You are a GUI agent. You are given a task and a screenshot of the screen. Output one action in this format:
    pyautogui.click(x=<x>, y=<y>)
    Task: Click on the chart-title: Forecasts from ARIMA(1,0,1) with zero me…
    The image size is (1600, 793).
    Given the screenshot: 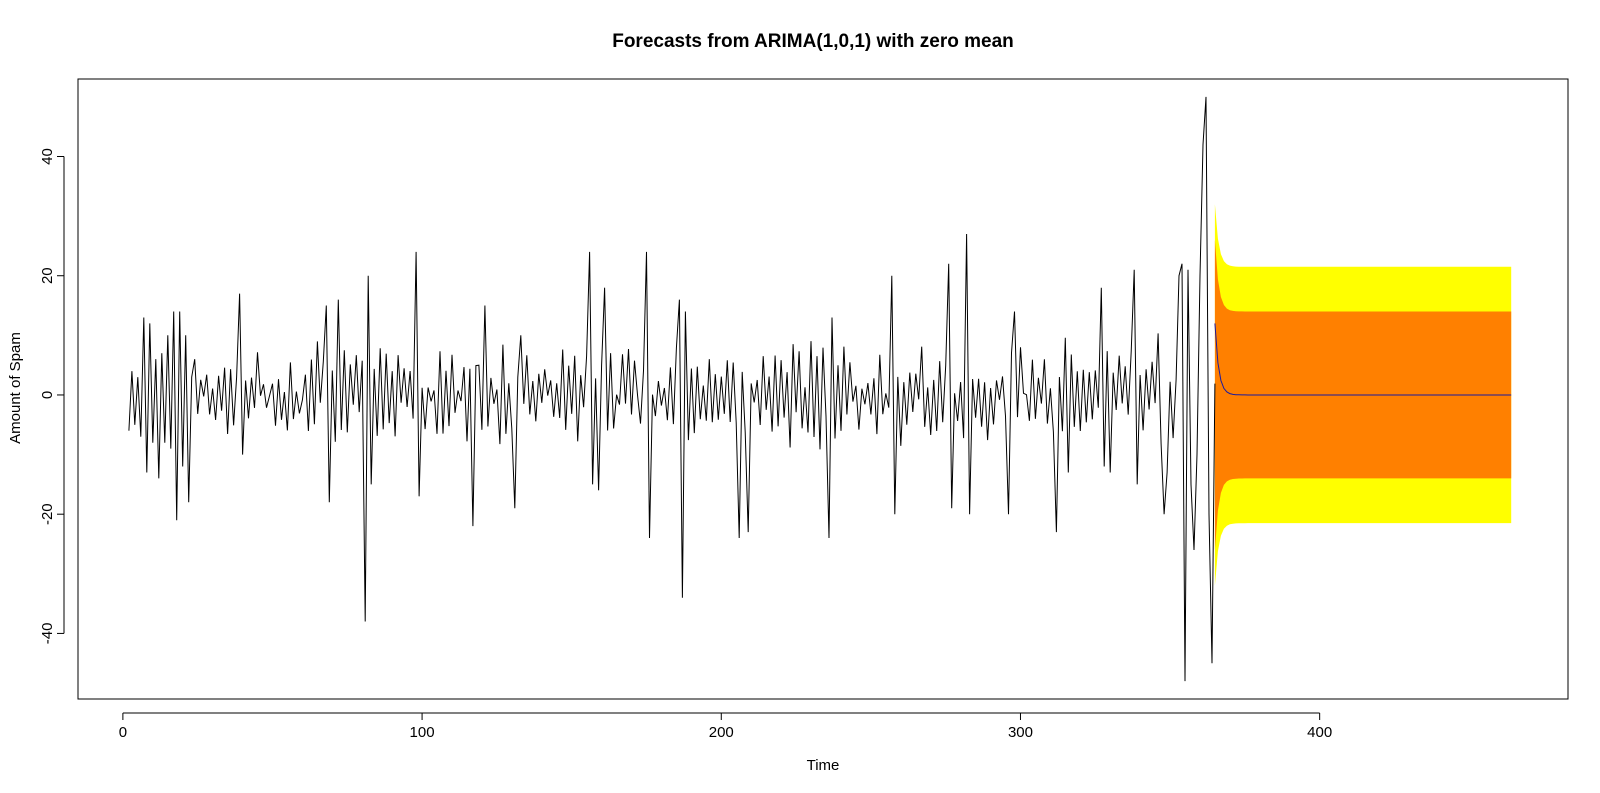 What is the action you would take?
    pyautogui.click(x=813, y=41)
    